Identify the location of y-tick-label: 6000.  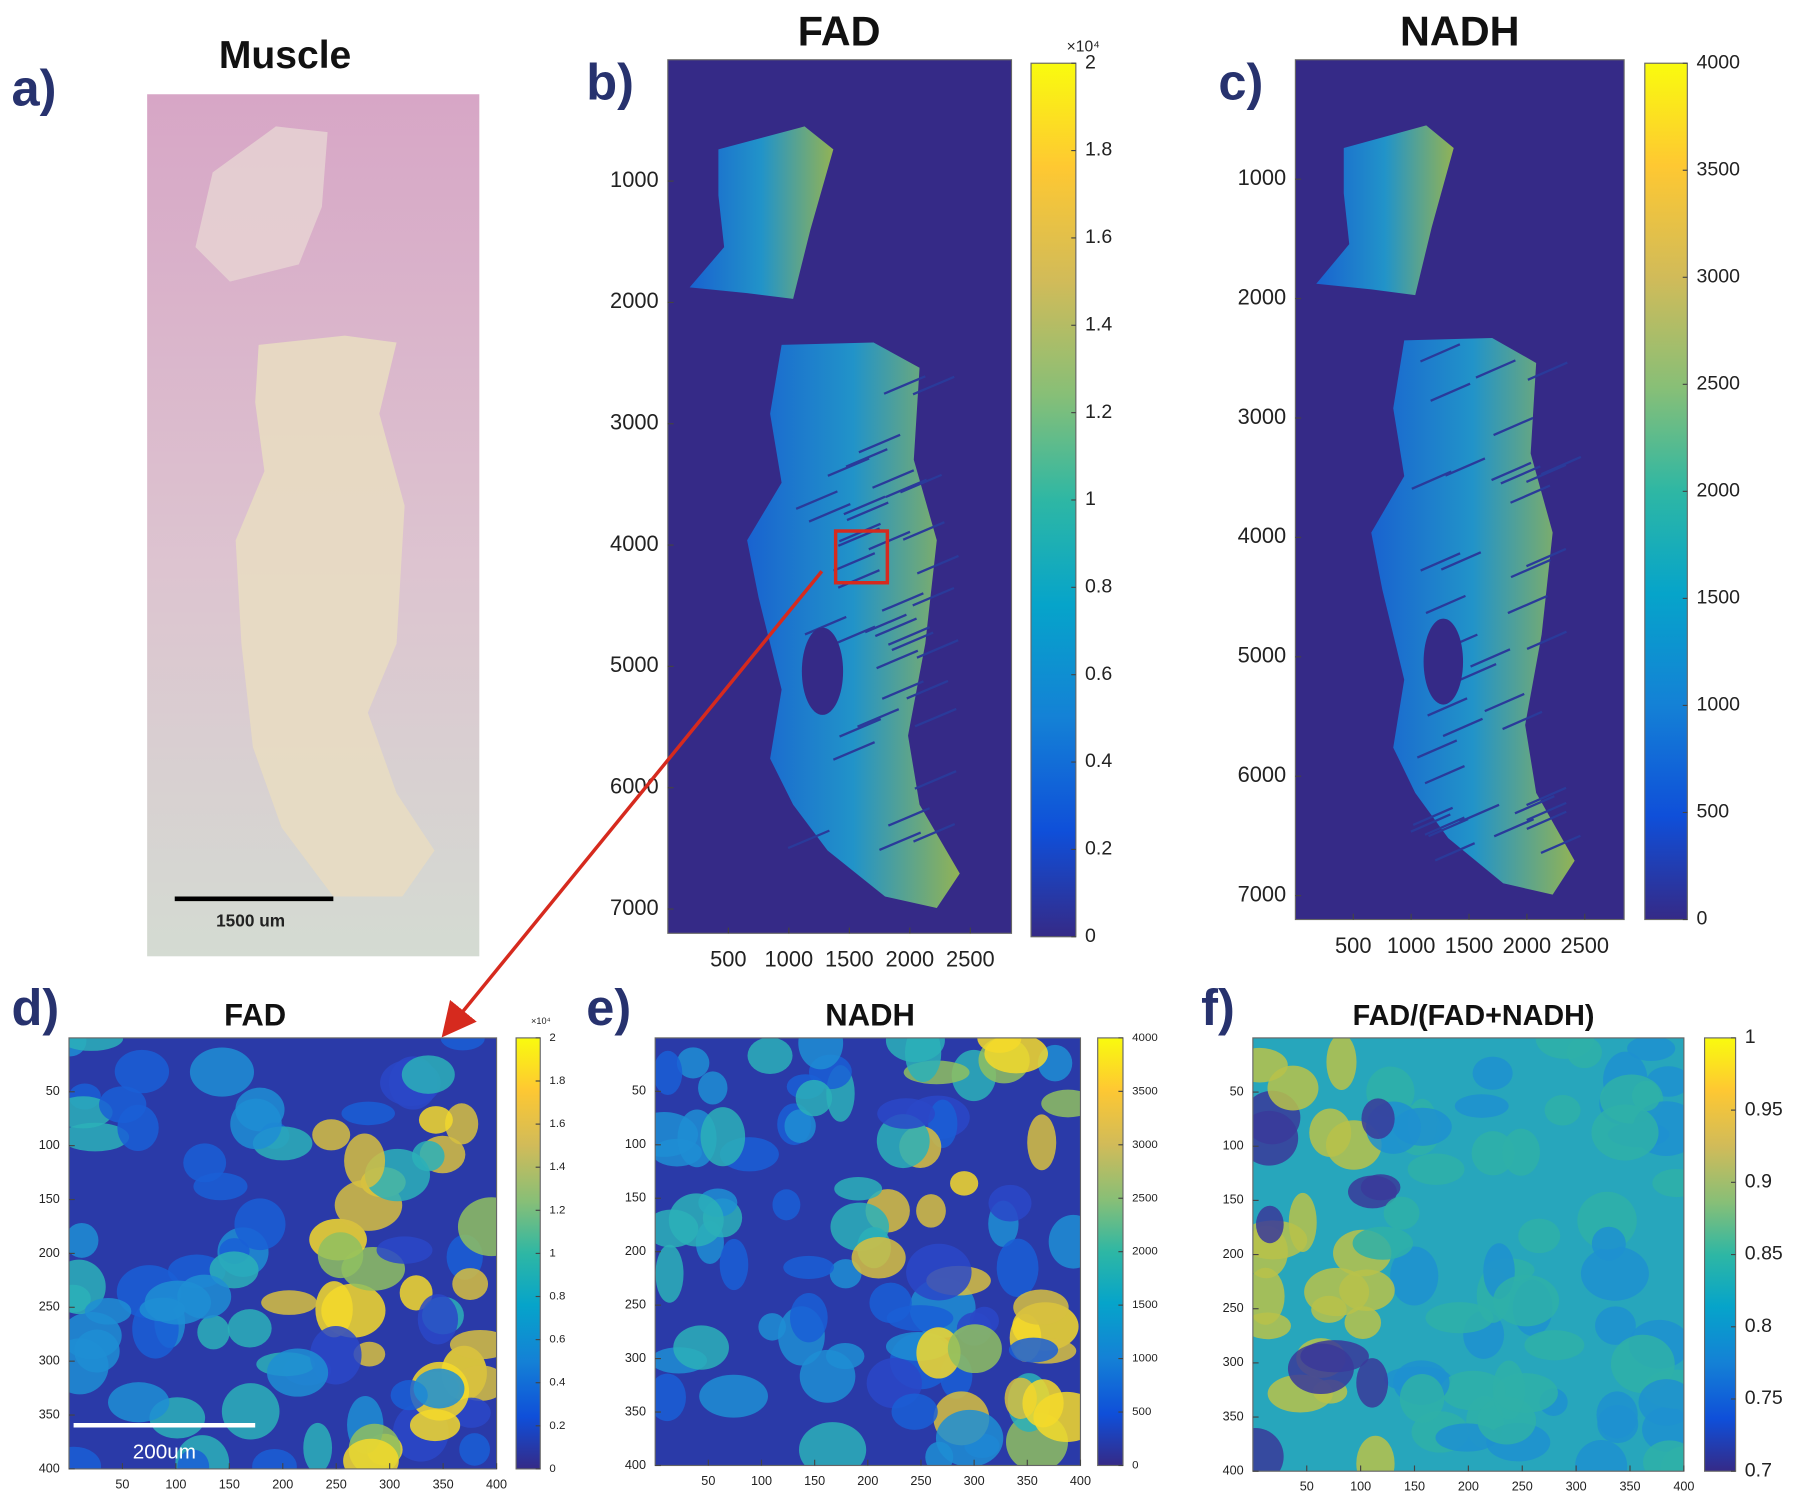
(1262, 774).